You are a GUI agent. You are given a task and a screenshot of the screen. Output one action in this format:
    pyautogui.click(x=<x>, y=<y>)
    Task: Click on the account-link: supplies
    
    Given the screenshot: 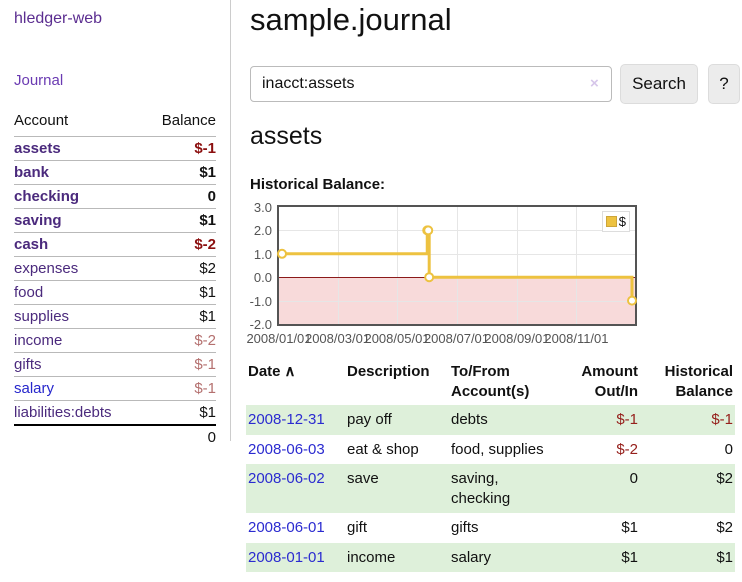 What is the action you would take?
    pyautogui.click(x=42, y=316)
    